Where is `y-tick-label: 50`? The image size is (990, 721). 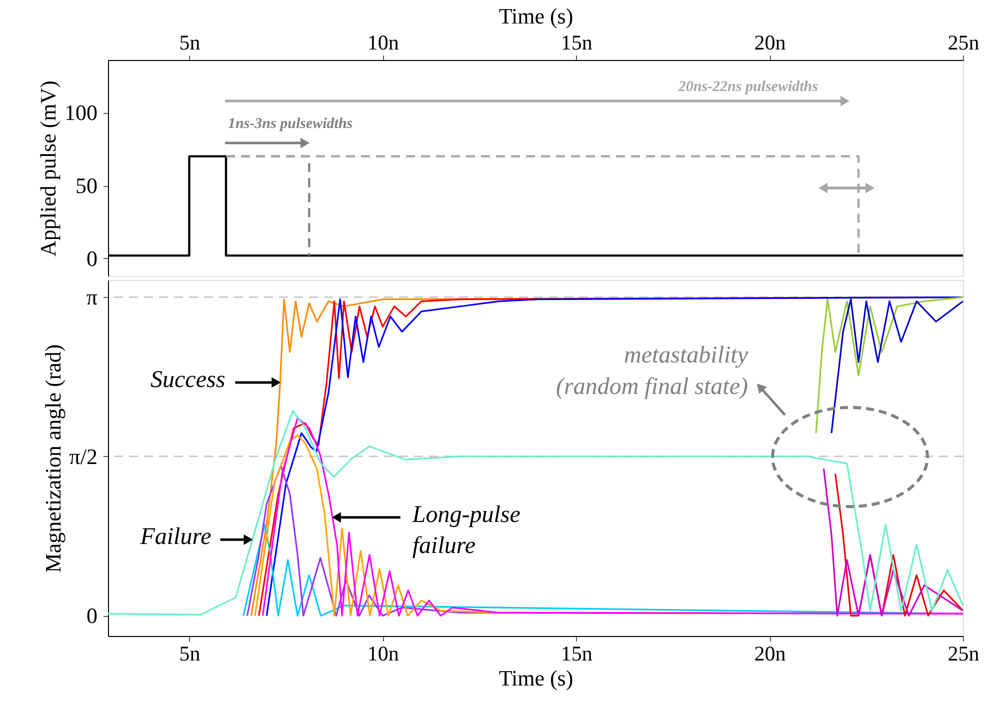 y-tick-label: 50 is located at coordinates (87, 185).